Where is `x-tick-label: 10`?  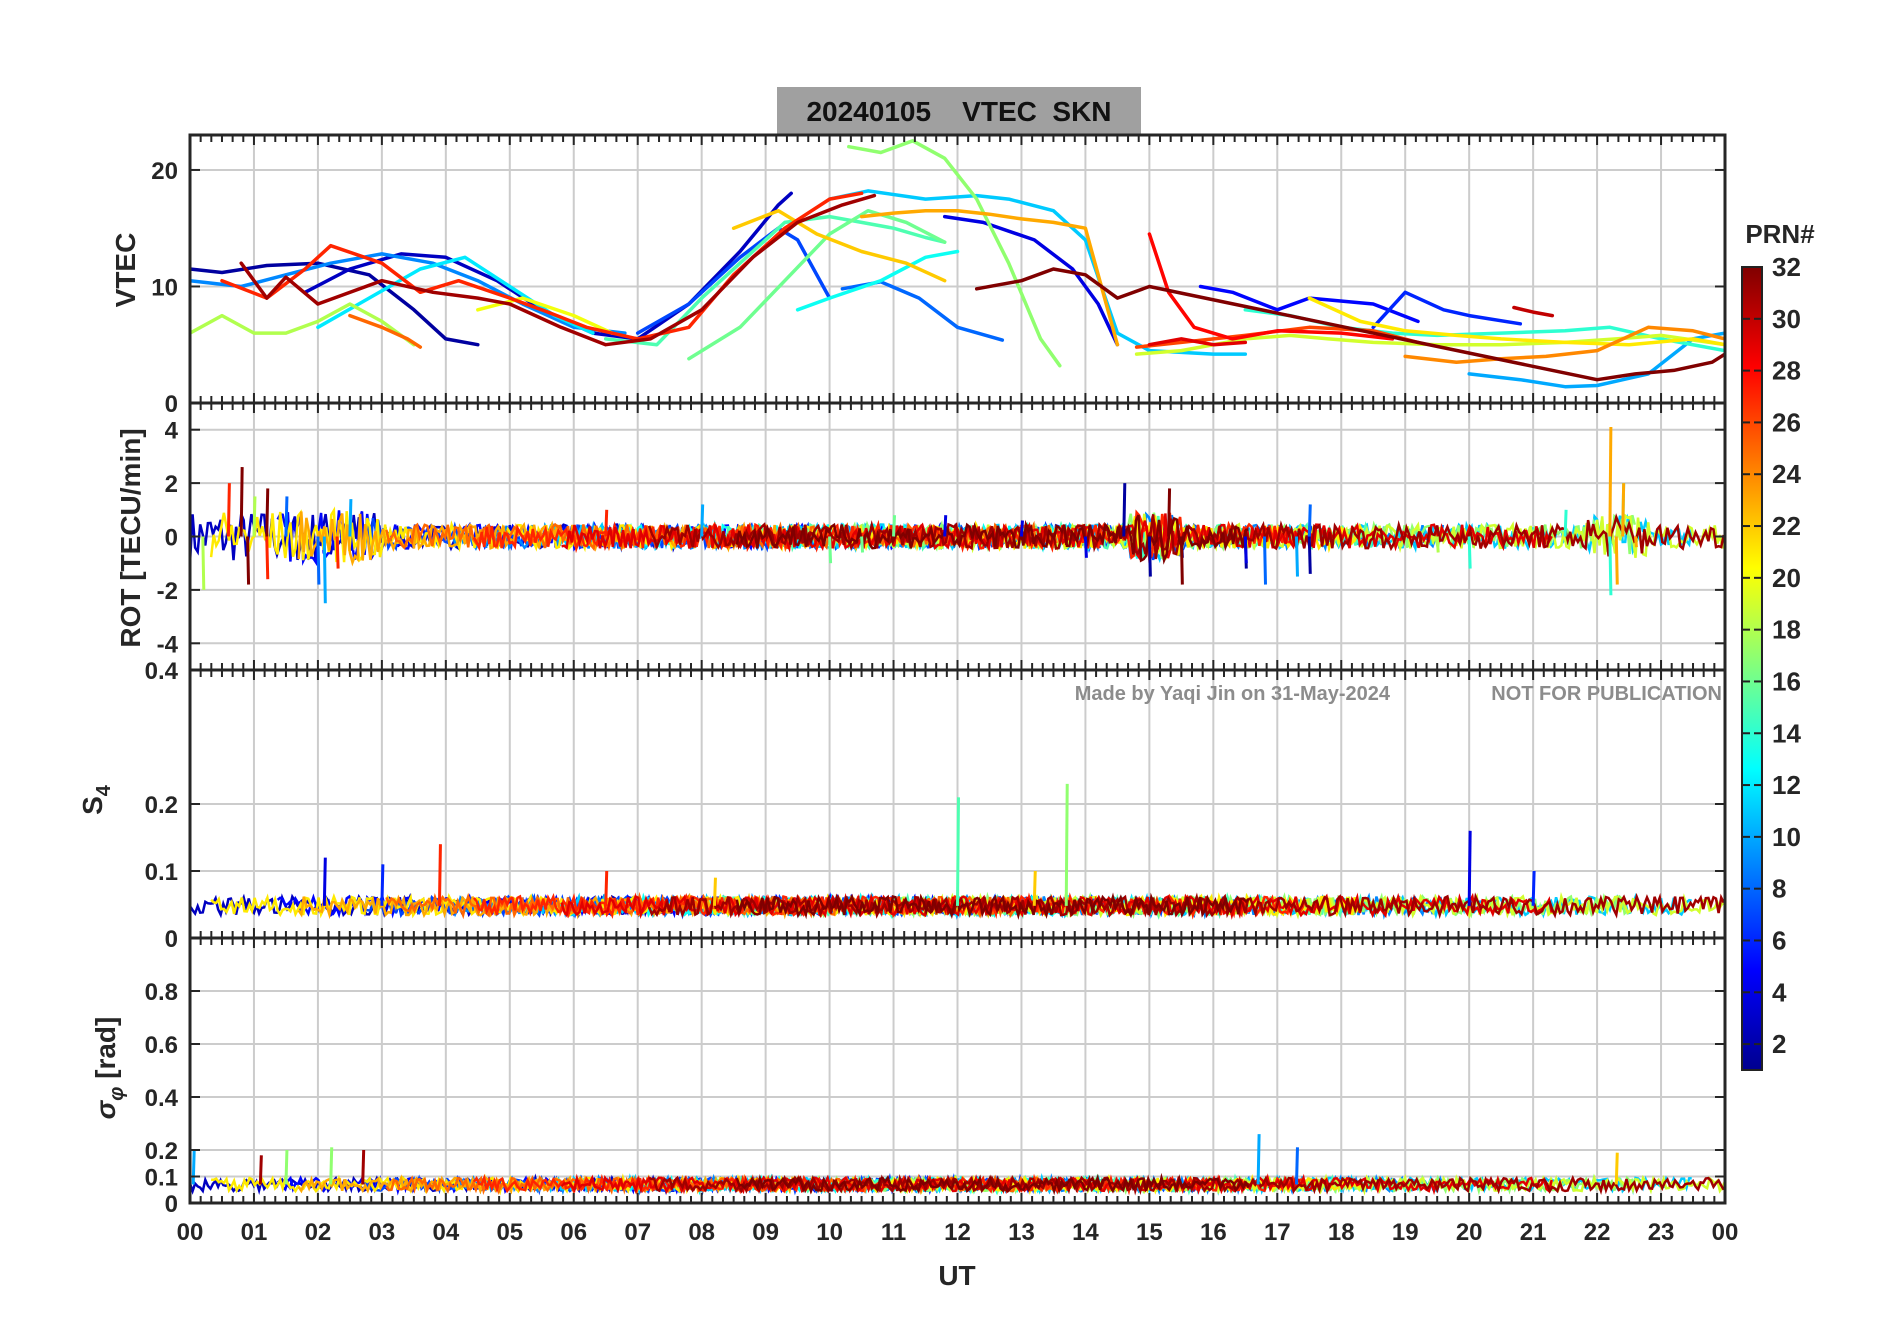
x-tick-label: 10 is located at coordinates (829, 1232).